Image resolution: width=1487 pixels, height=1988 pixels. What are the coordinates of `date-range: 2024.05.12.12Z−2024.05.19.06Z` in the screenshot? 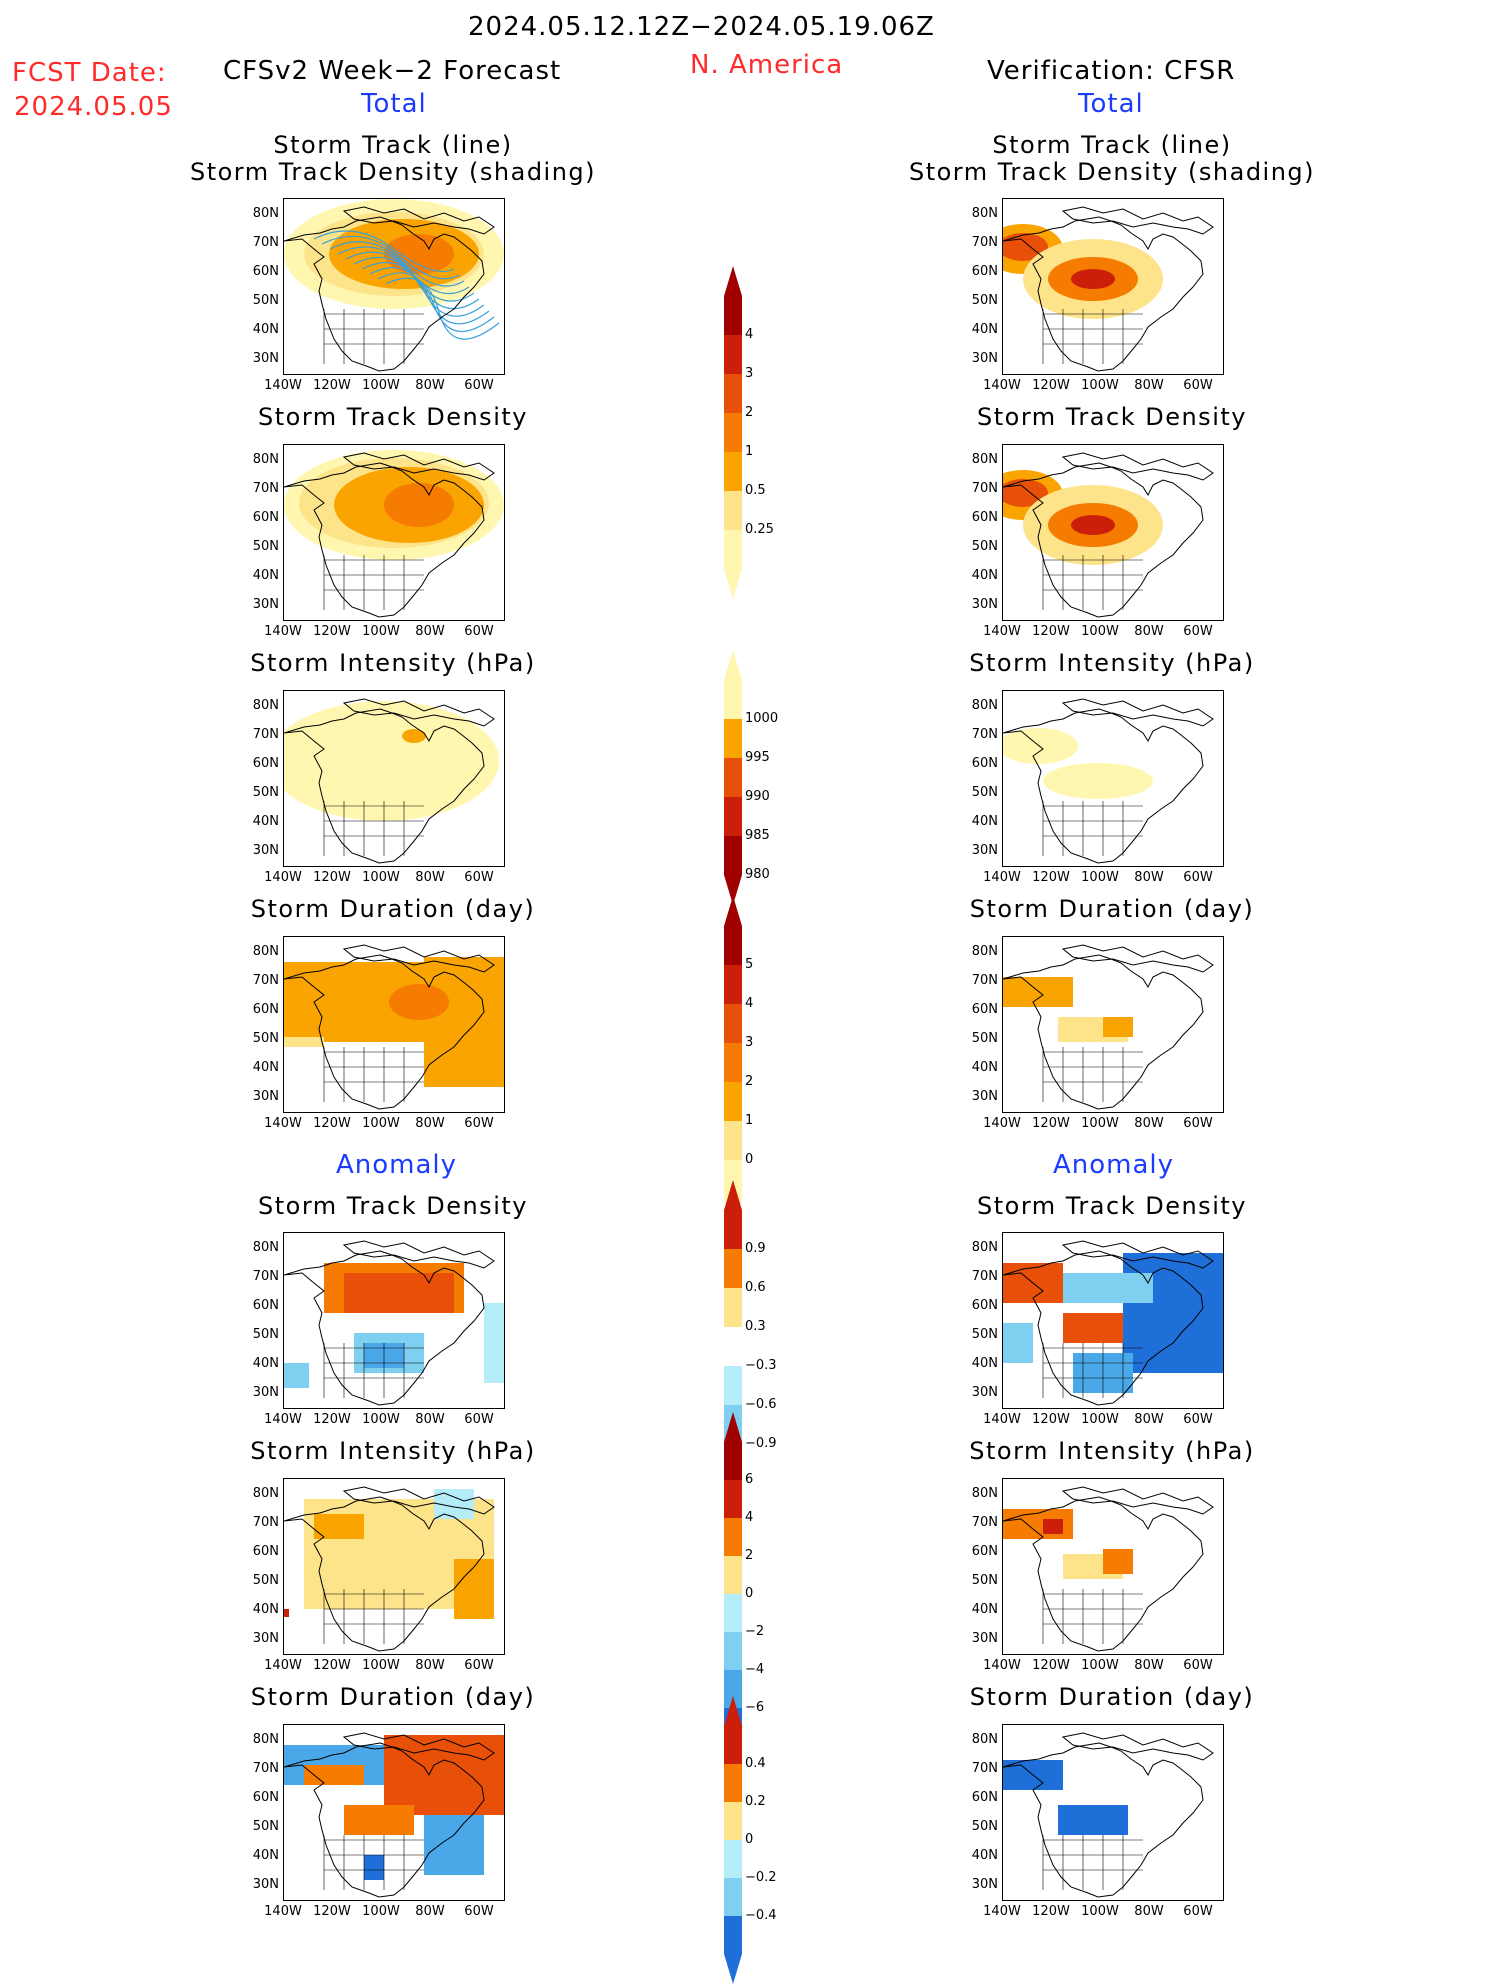 It's located at (701, 27).